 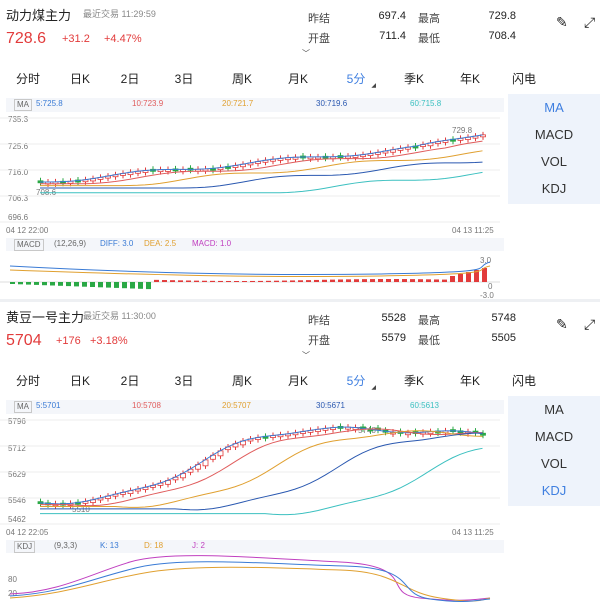 What do you see at coordinates (198, 545) in the screenshot?
I see `indicator-line-3: J: 2` at bounding box center [198, 545].